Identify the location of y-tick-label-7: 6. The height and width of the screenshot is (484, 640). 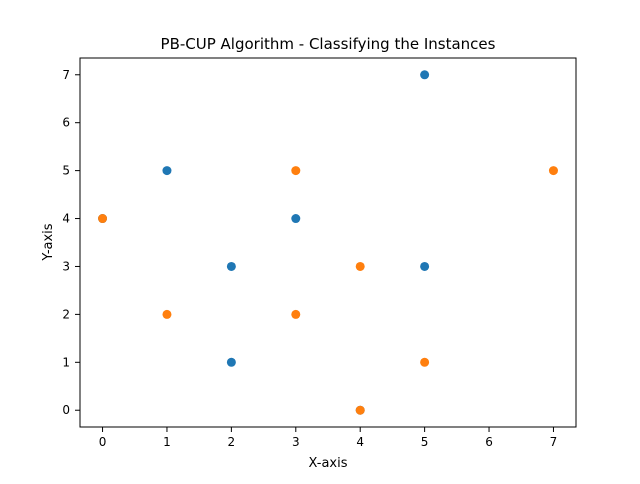
(66, 123).